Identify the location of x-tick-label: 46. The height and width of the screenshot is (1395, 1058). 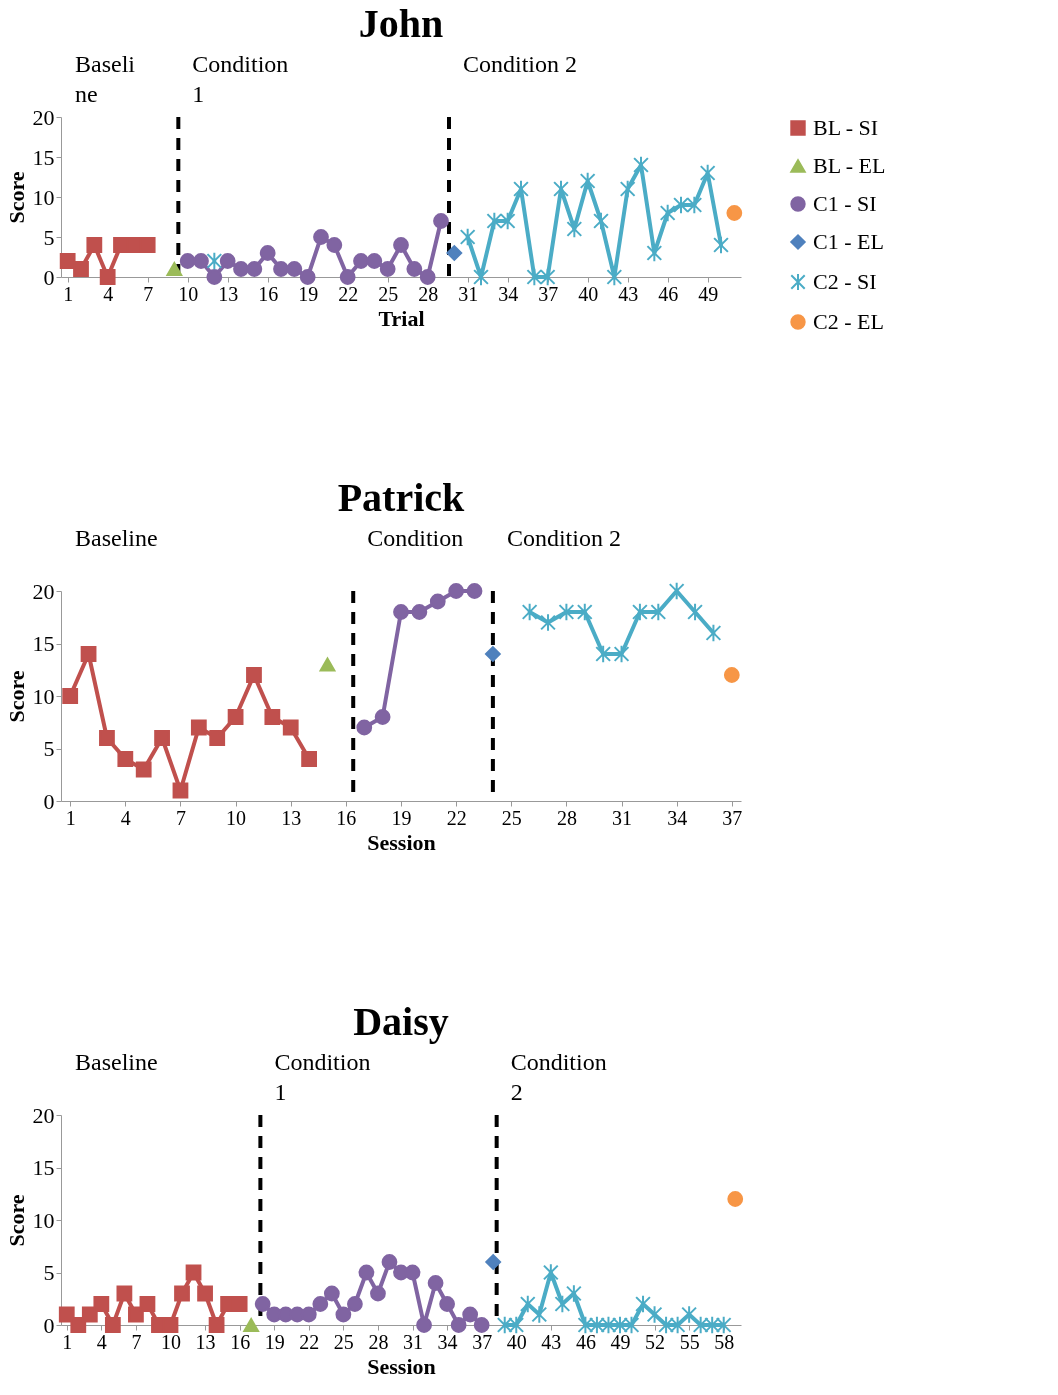
(668, 293).